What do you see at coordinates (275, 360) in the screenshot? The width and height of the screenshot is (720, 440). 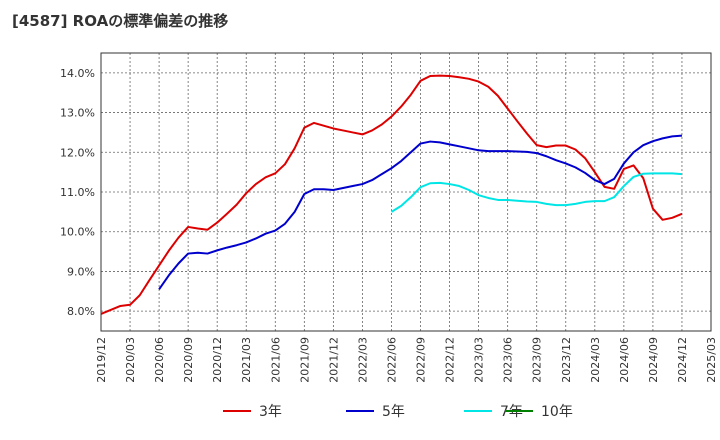 I see `x-tick-label: 2021/06` at bounding box center [275, 360].